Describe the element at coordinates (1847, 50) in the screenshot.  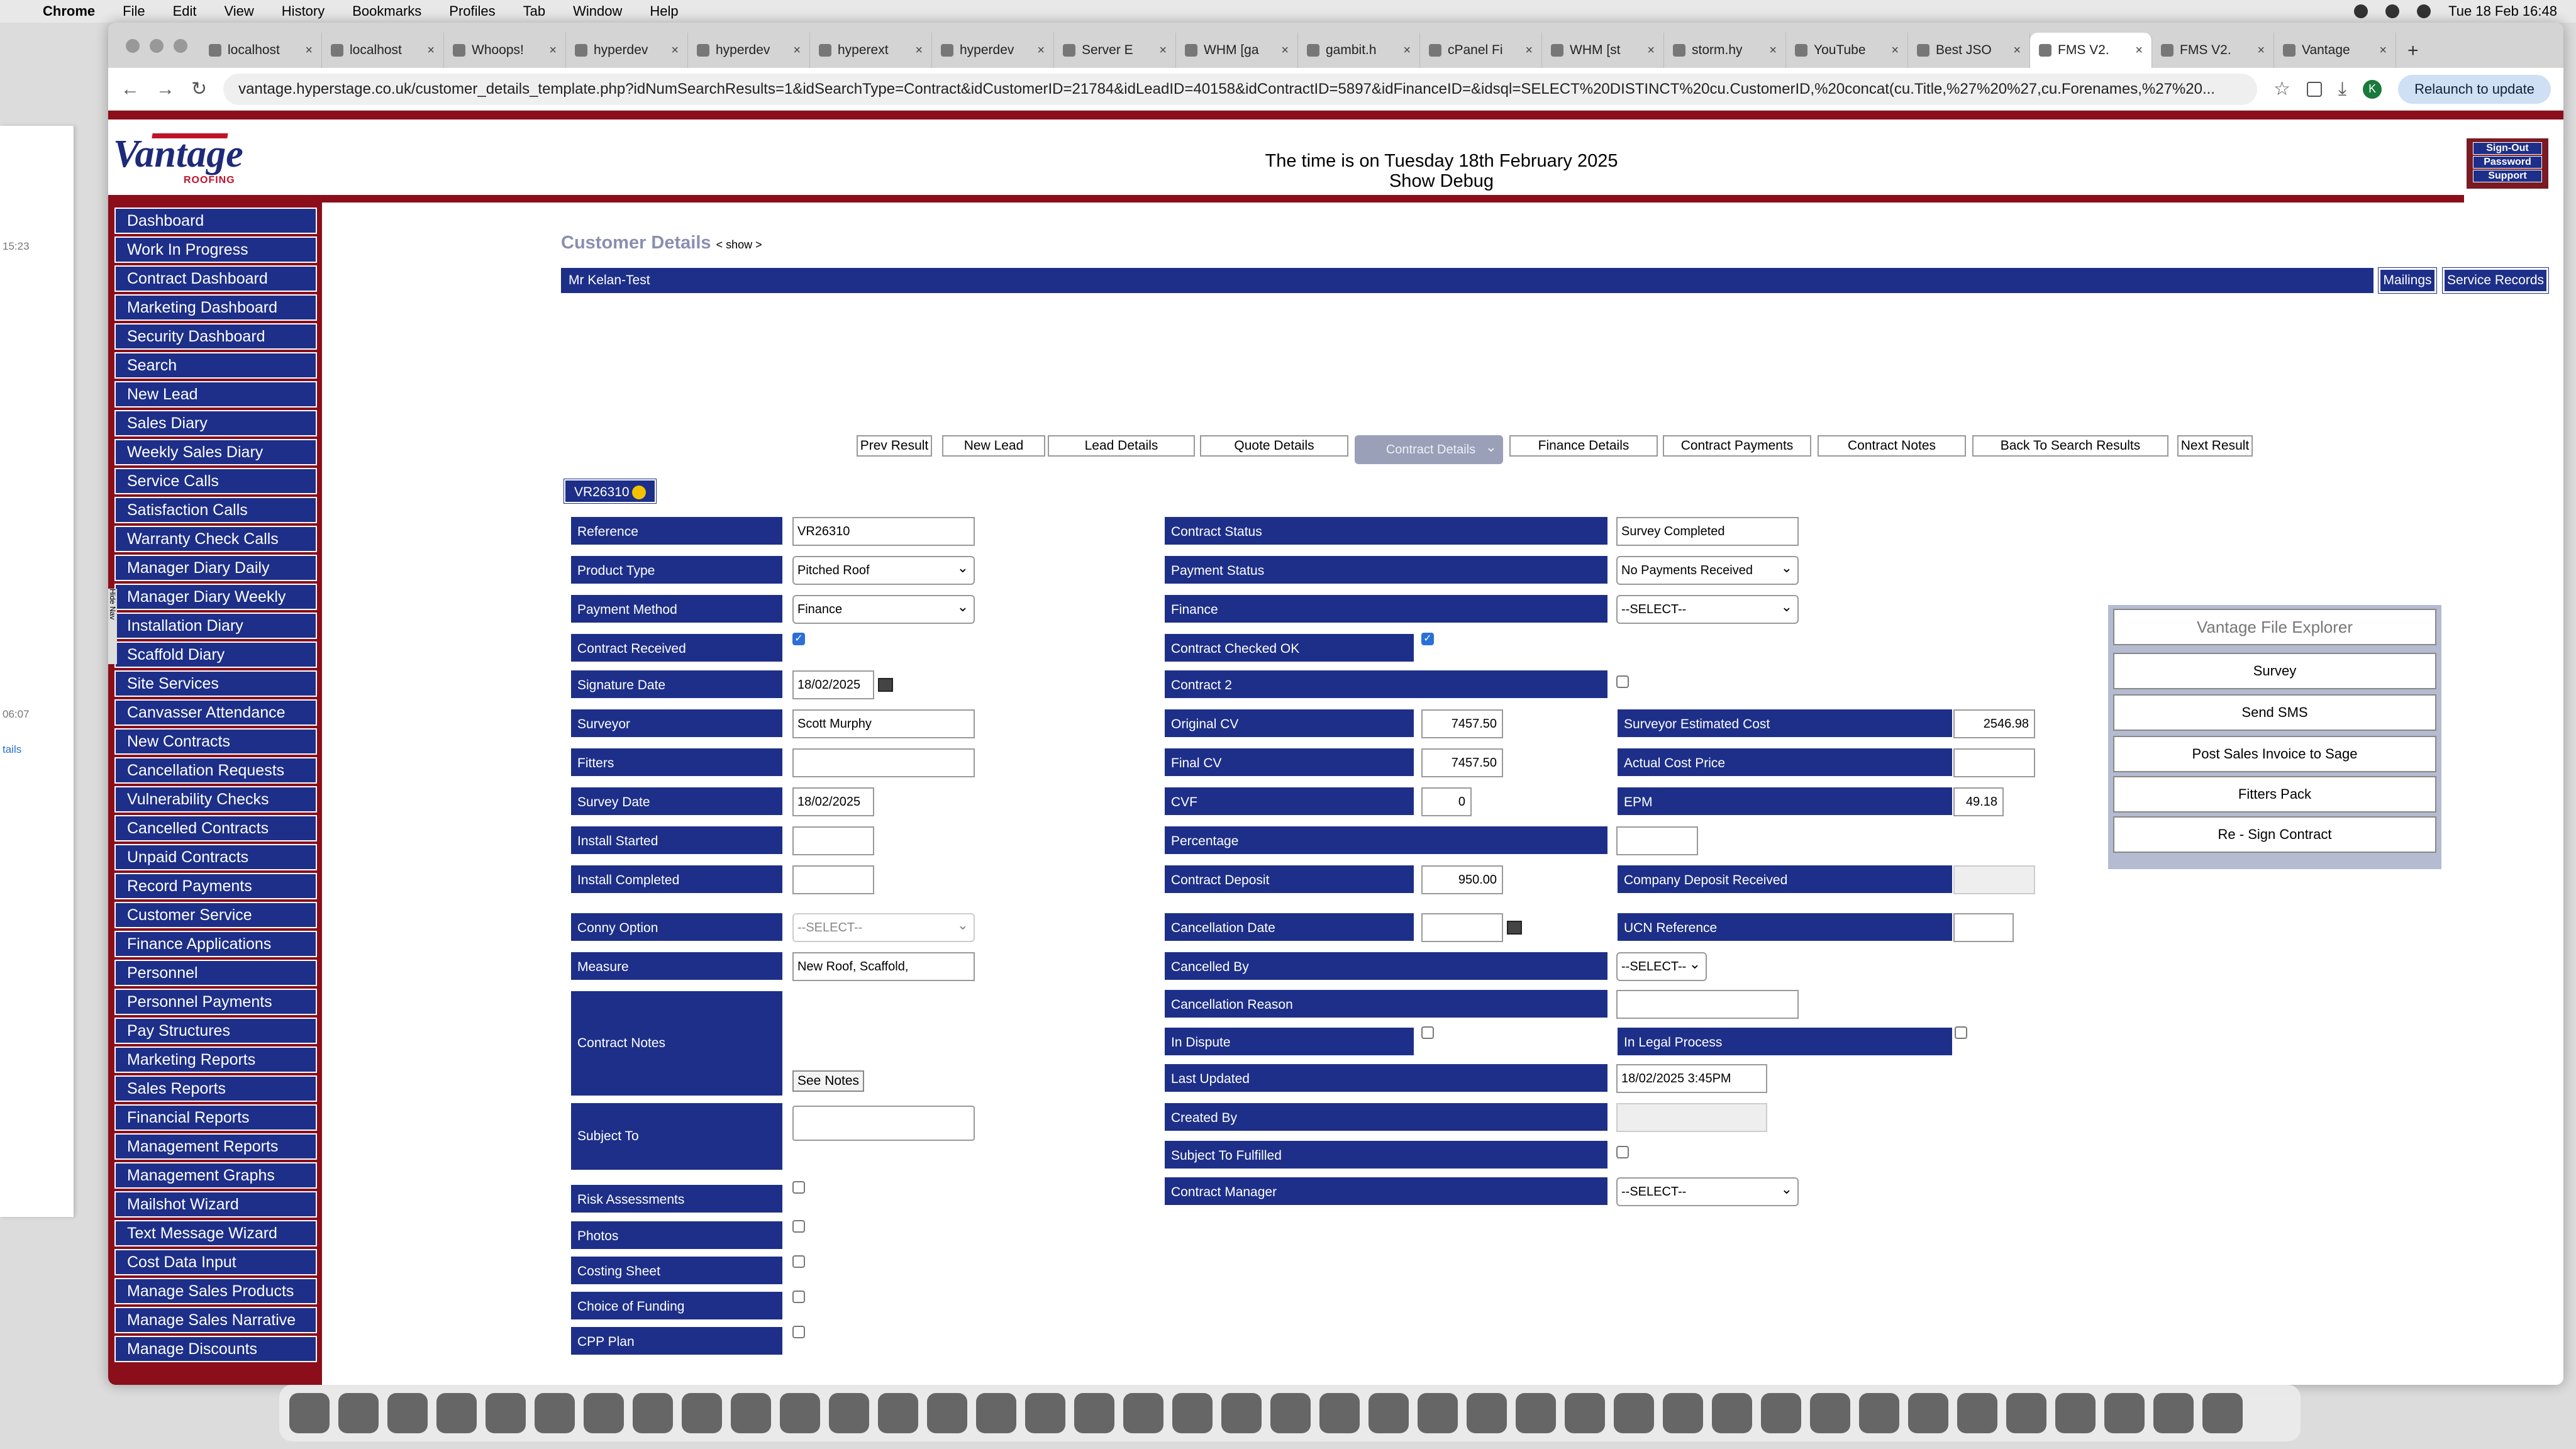
I see `browser-tab: YouTube ×` at that location.